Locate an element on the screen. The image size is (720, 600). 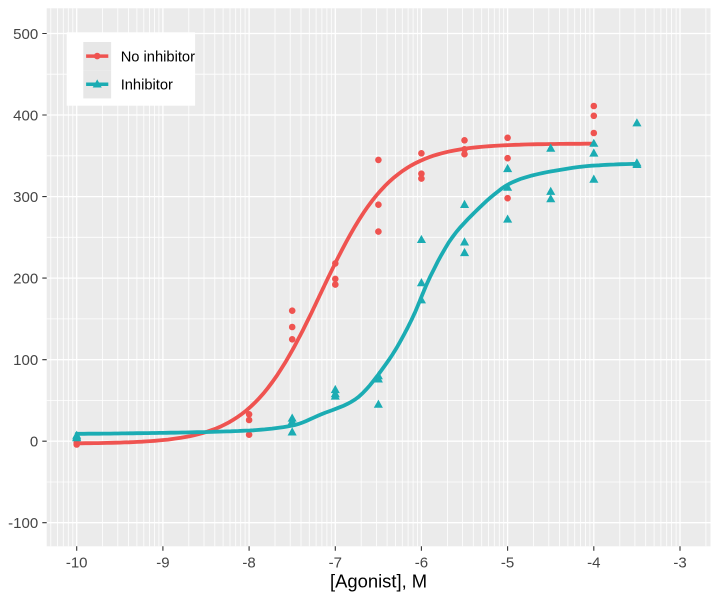
svg-text: -5 is located at coordinates (507, 562).